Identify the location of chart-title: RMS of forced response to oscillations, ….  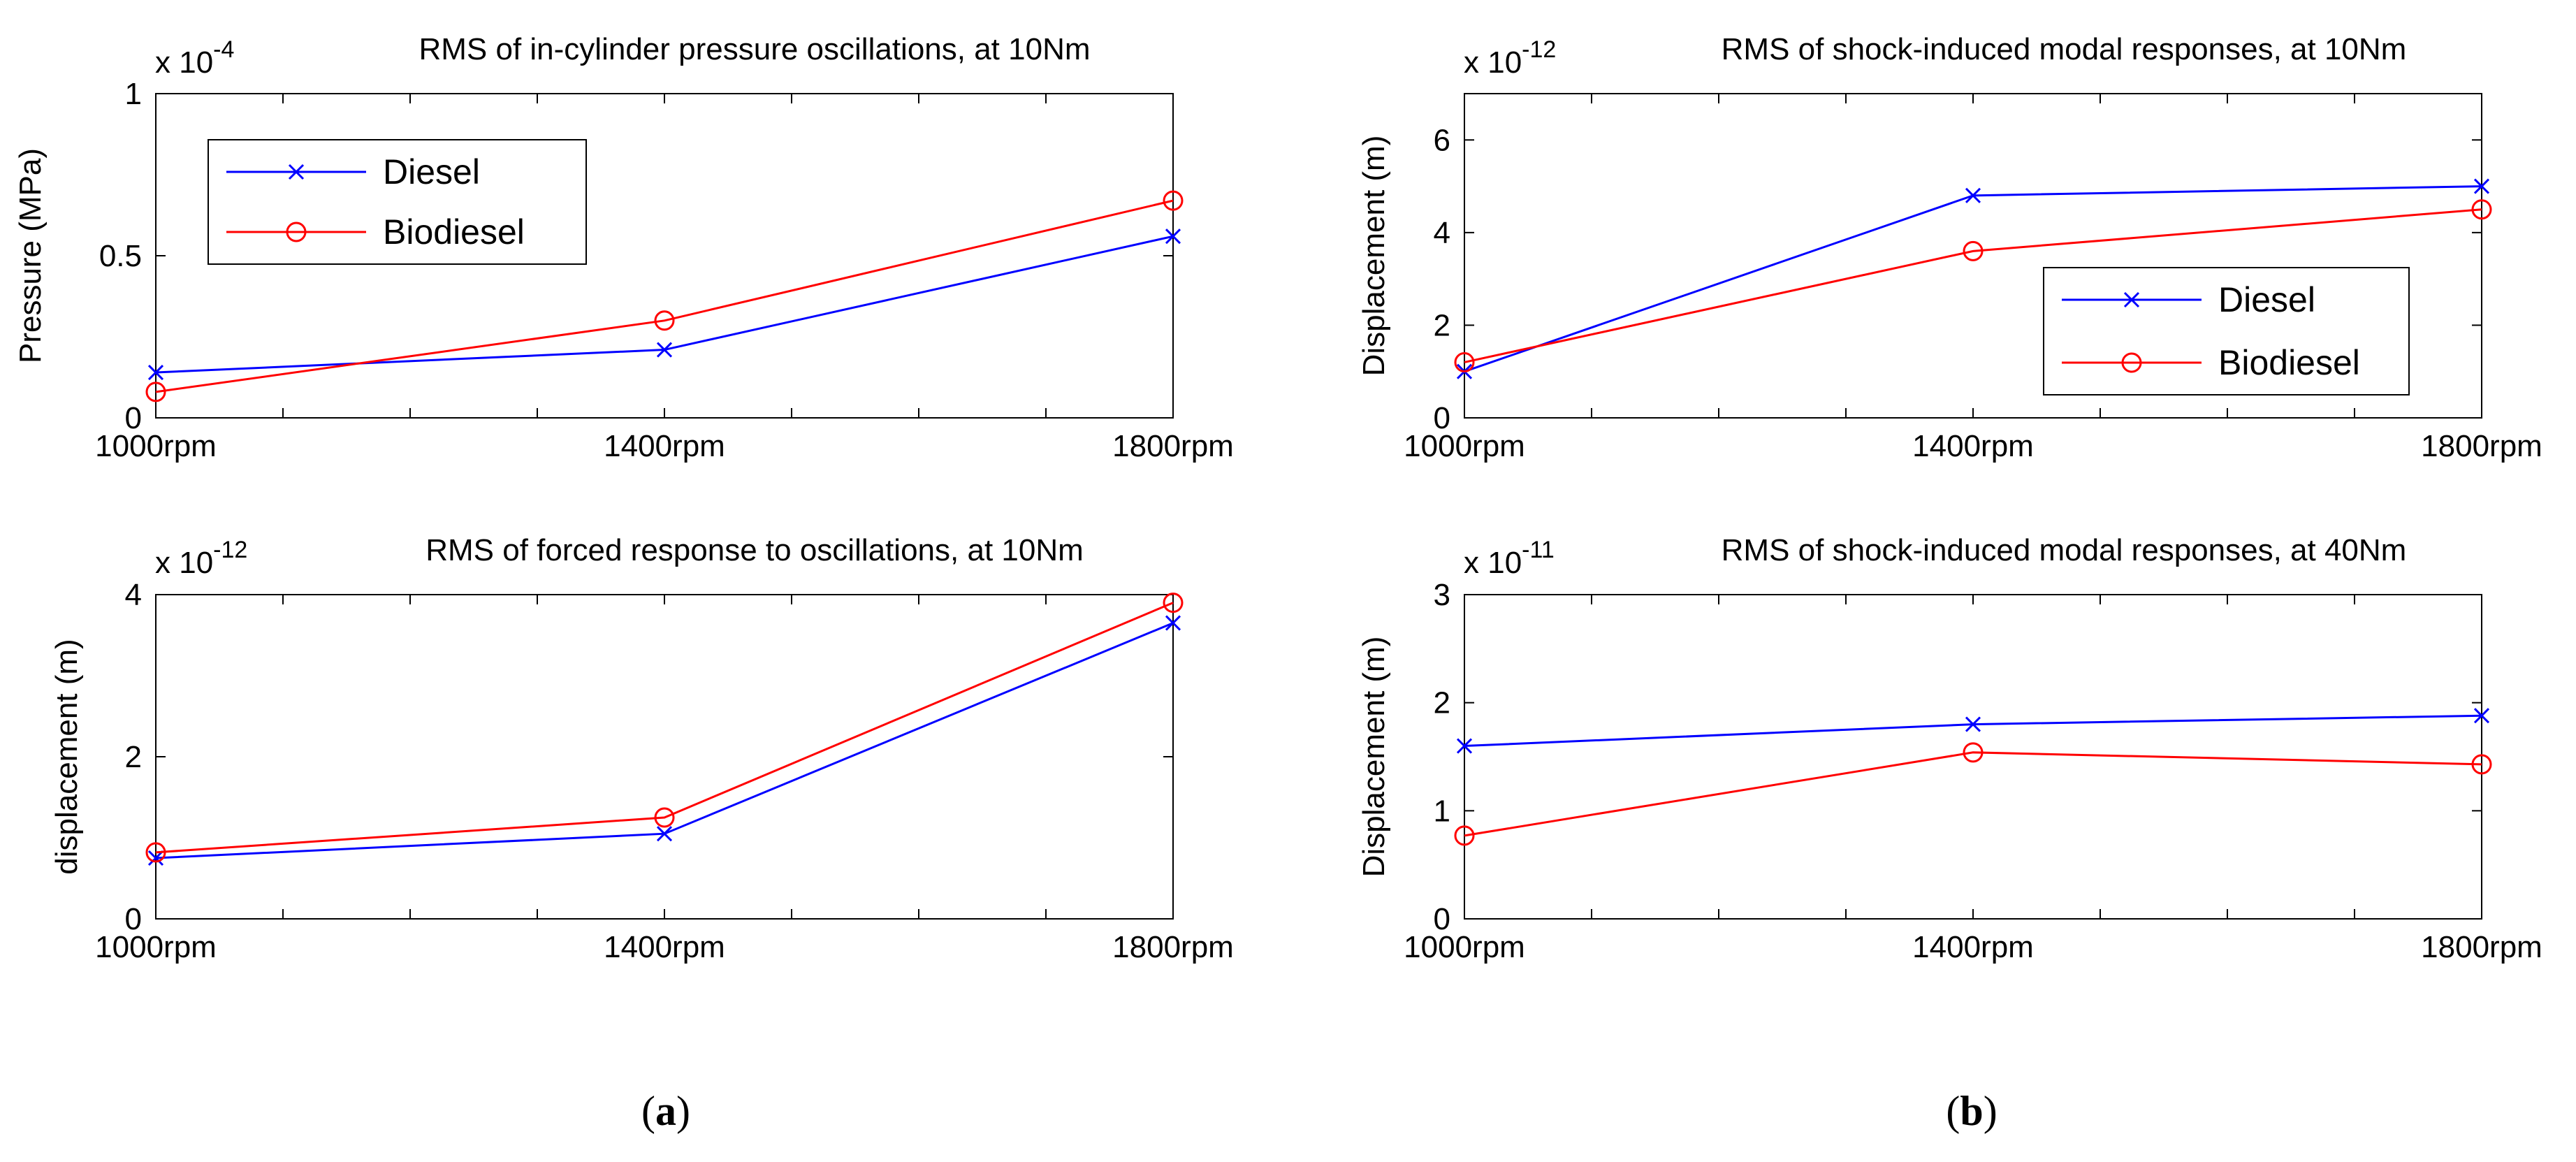
(754, 550).